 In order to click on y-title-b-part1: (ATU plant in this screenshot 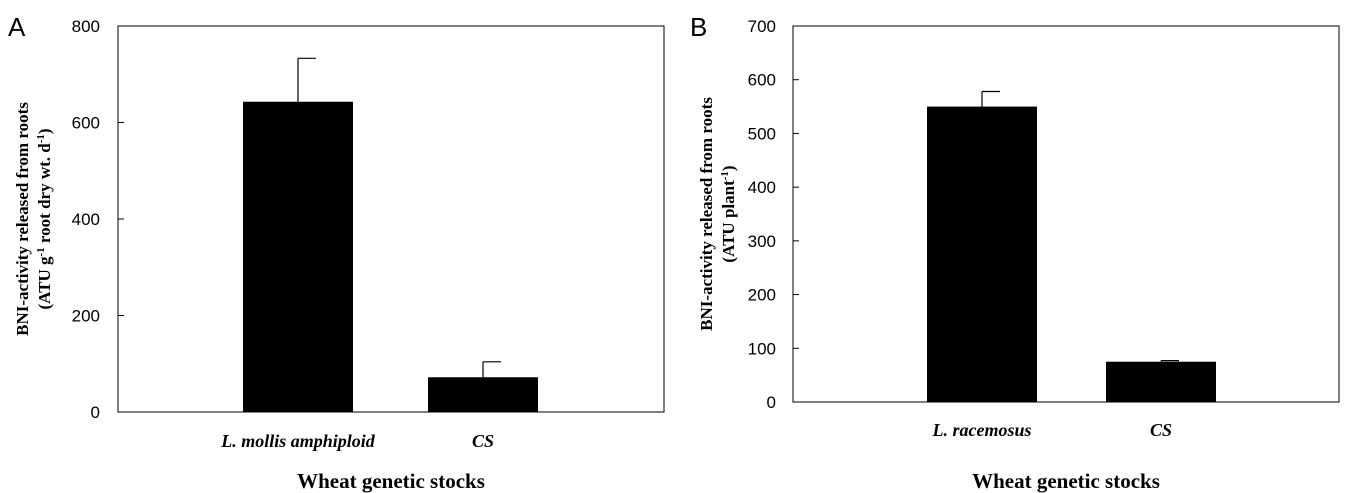, I will do `click(728, 221)`.